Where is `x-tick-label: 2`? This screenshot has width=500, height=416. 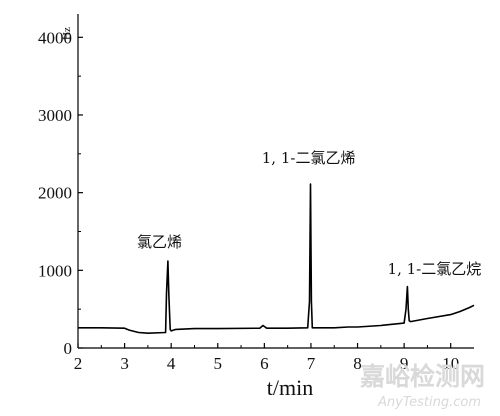 x-tick-label: 2 is located at coordinates (78, 363).